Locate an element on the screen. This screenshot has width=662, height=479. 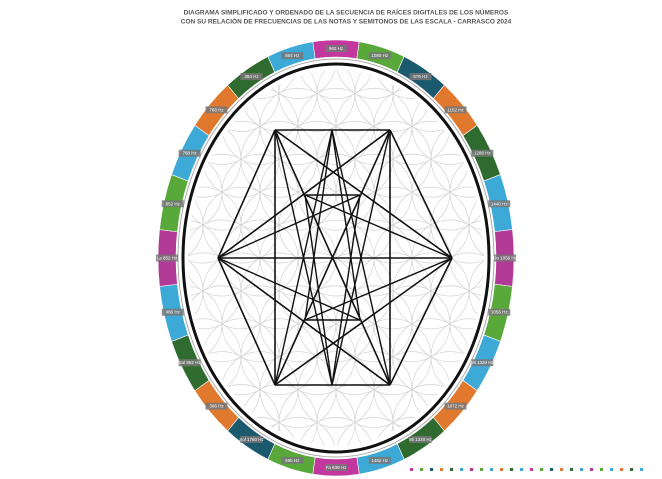
segment-label: 864 Hz is located at coordinates (292, 55).